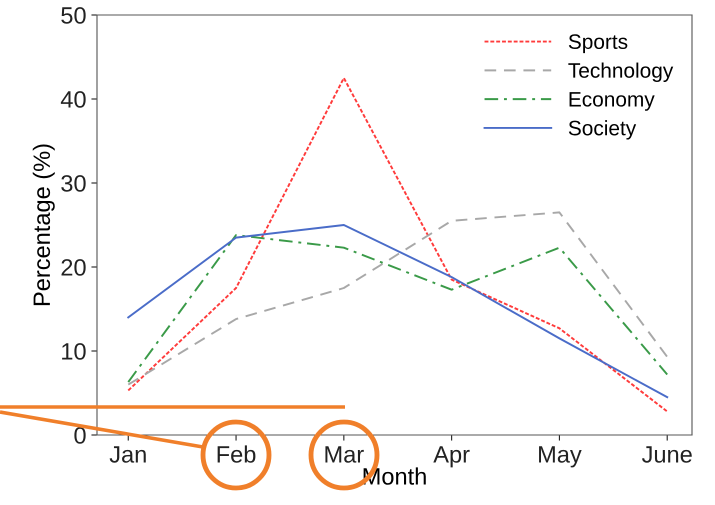 The image size is (715, 505). What do you see at coordinates (237, 454) in the screenshot?
I see `x-tick-label: Feb` at bounding box center [237, 454].